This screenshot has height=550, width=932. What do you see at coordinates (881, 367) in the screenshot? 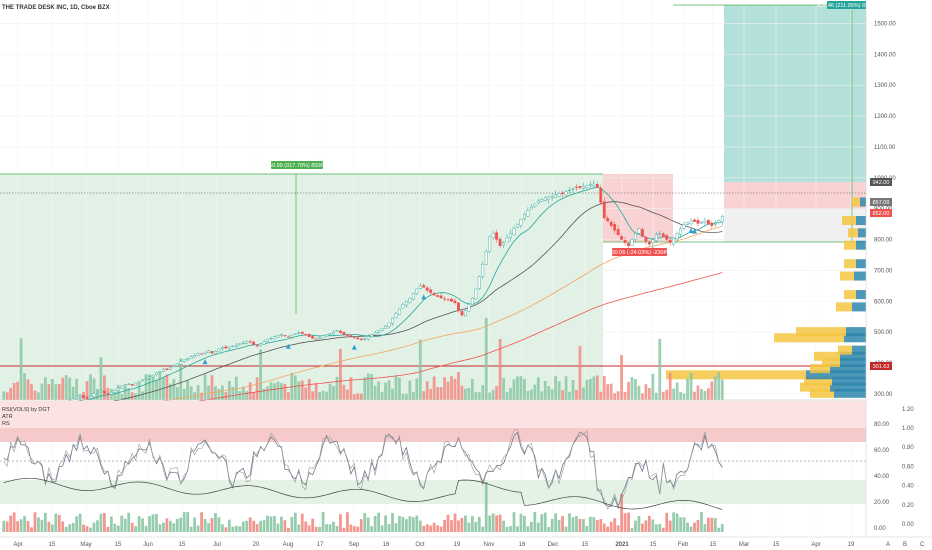
I see `tag-base: 301.63` at bounding box center [881, 367].